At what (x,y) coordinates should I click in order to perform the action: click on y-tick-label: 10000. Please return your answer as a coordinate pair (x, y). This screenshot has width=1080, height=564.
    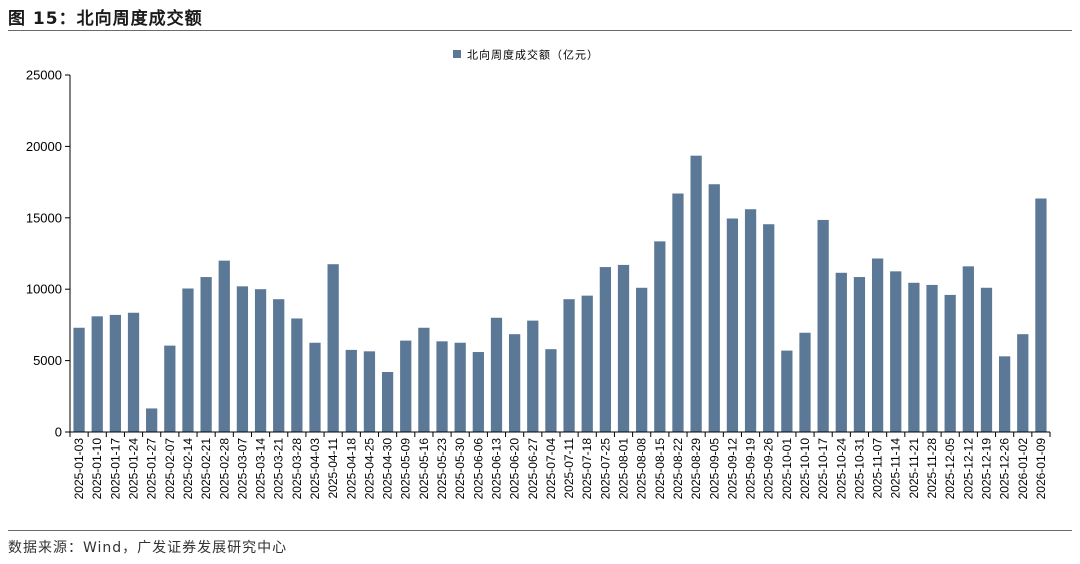
    Looking at the image, I should click on (44, 289).